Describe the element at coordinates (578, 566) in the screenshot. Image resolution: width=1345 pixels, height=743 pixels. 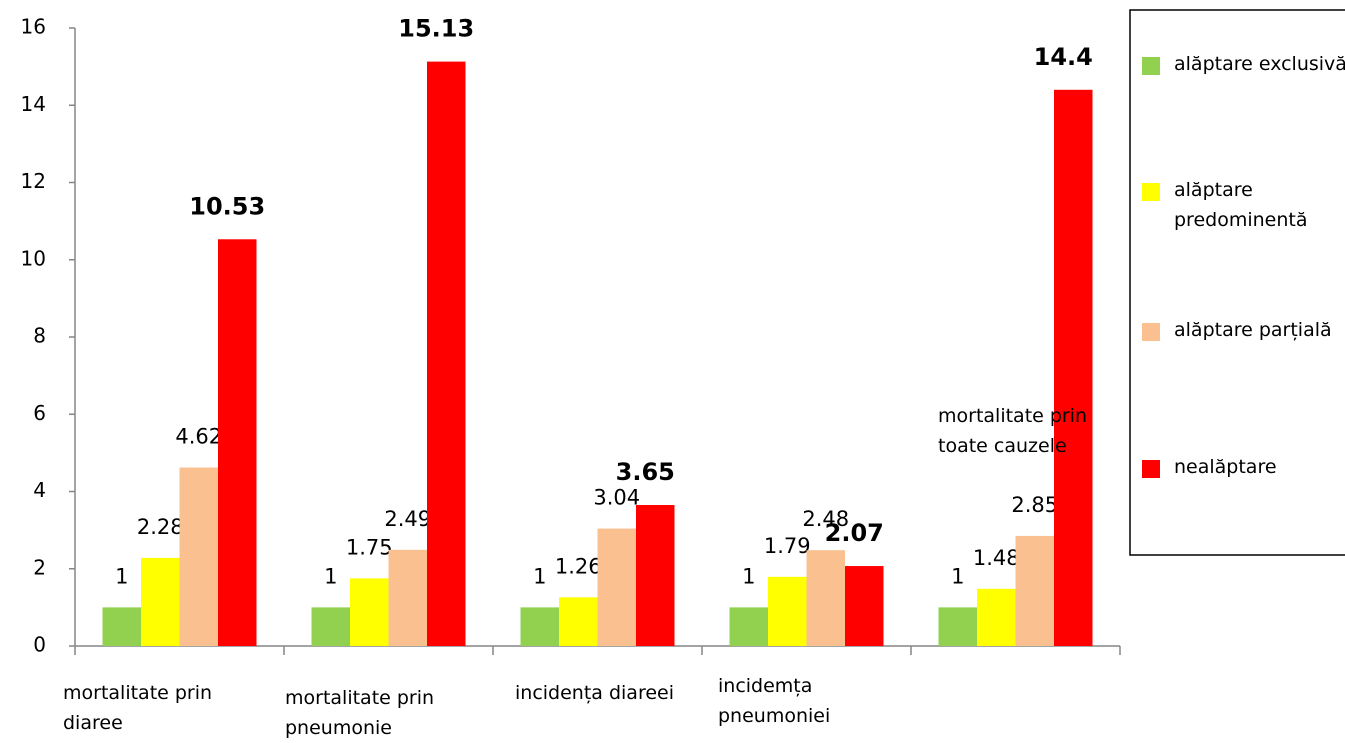
I see `data-label: 1.26` at that location.